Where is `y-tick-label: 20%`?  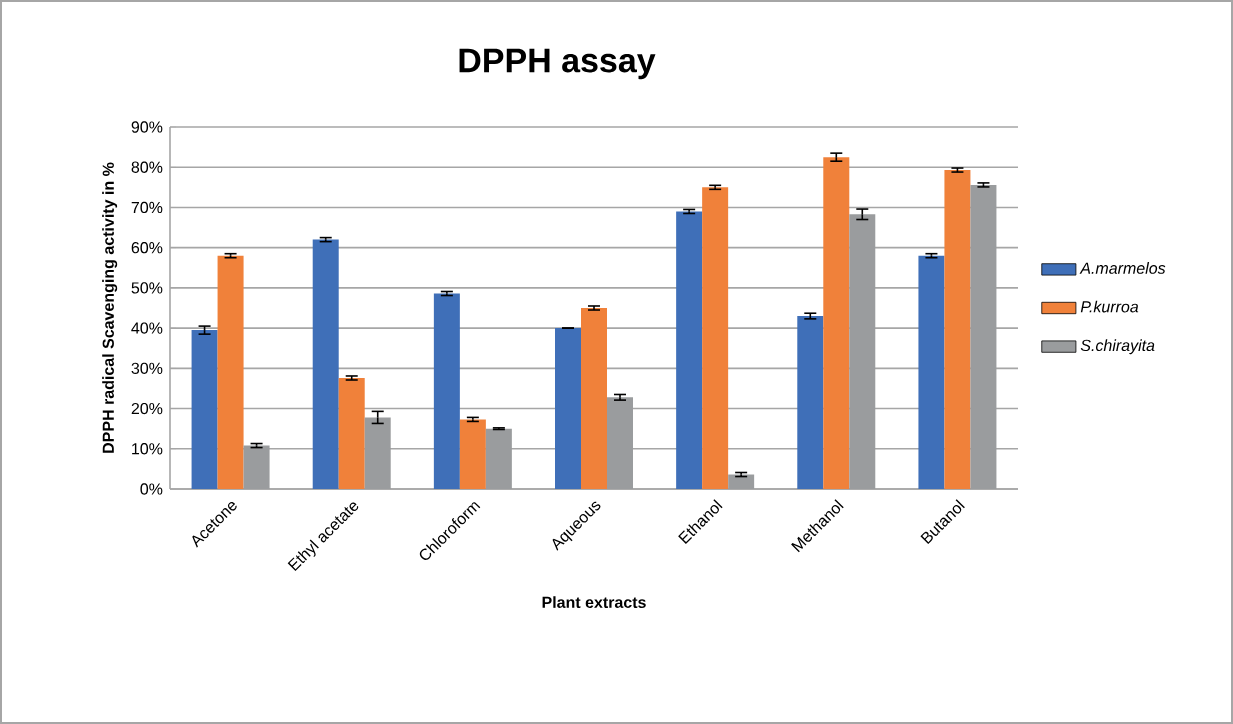
y-tick-label: 20% is located at coordinates (147, 408).